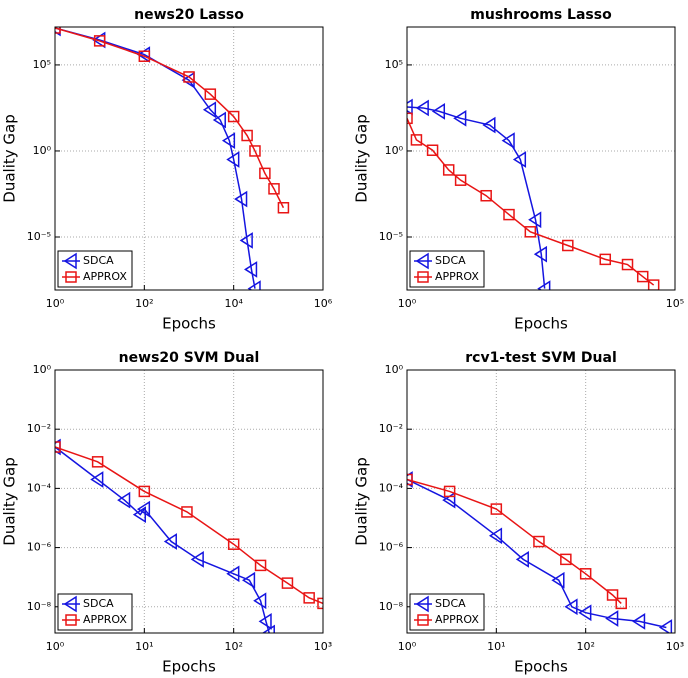  Describe the element at coordinates (189, 15) in the screenshot. I see `chart-title: news20 Lasso` at that location.